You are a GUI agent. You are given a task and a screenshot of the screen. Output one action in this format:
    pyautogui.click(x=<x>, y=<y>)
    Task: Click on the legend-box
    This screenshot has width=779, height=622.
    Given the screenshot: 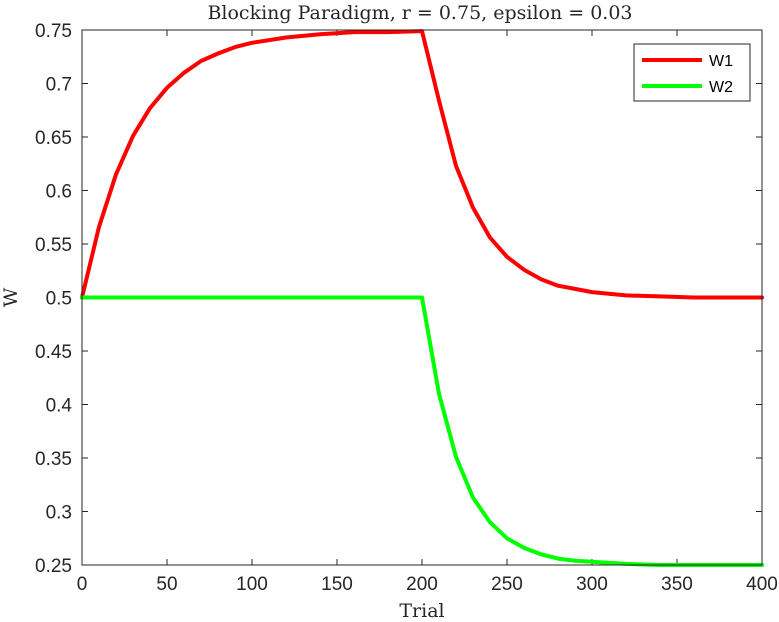 What is the action you would take?
    pyautogui.click(x=692, y=72)
    